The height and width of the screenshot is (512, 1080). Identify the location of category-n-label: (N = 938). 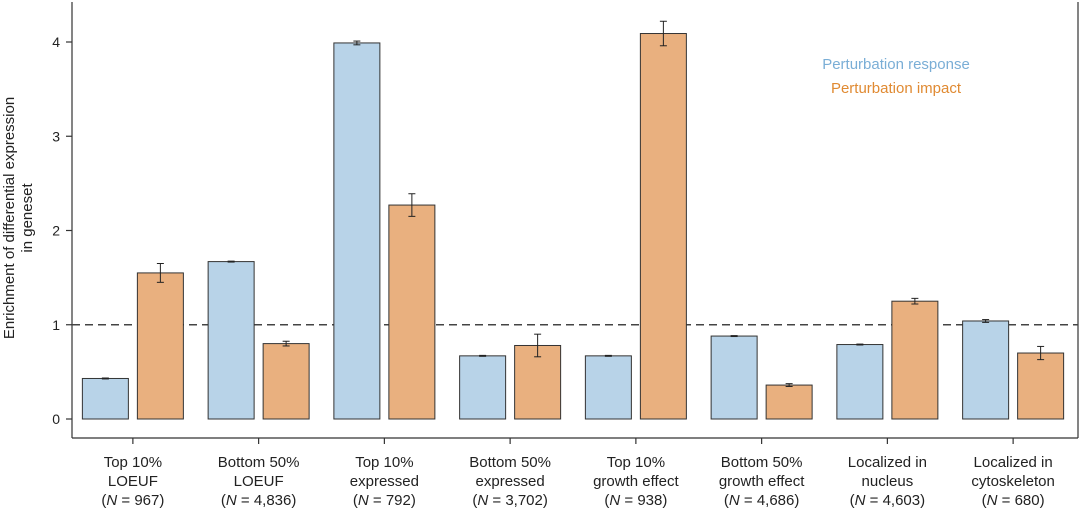
(635, 500).